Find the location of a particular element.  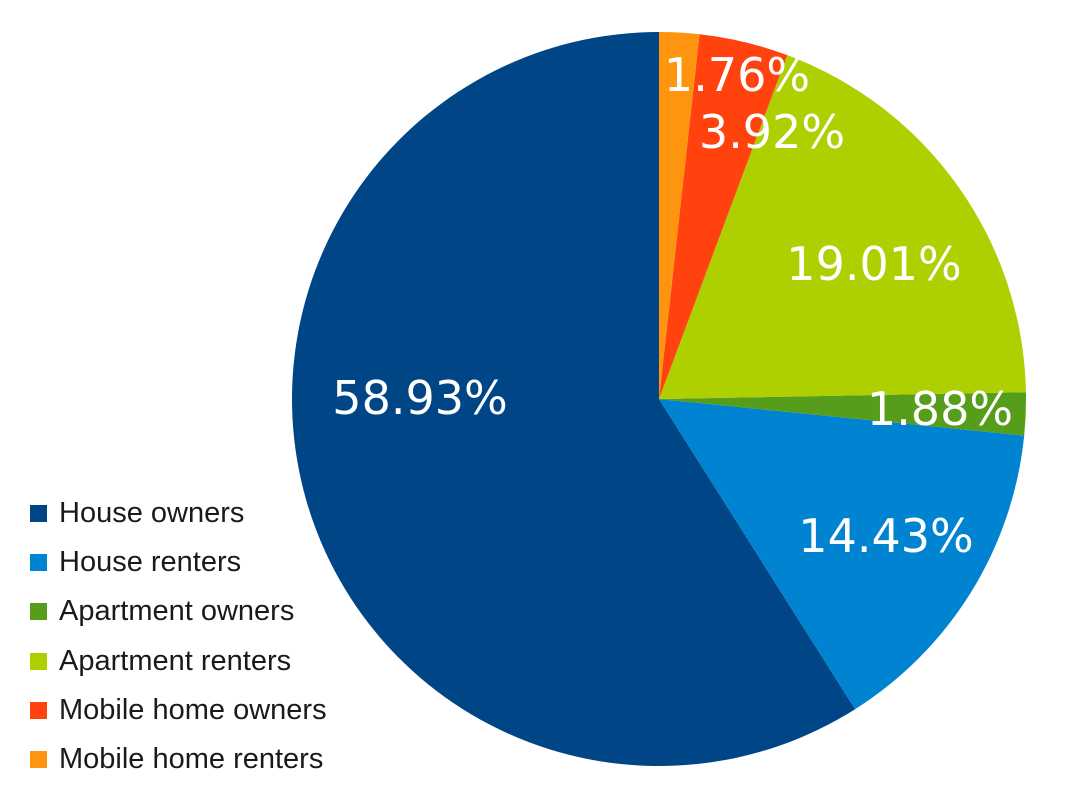

pie-slice-mobile-home-owners is located at coordinates (723, 217).